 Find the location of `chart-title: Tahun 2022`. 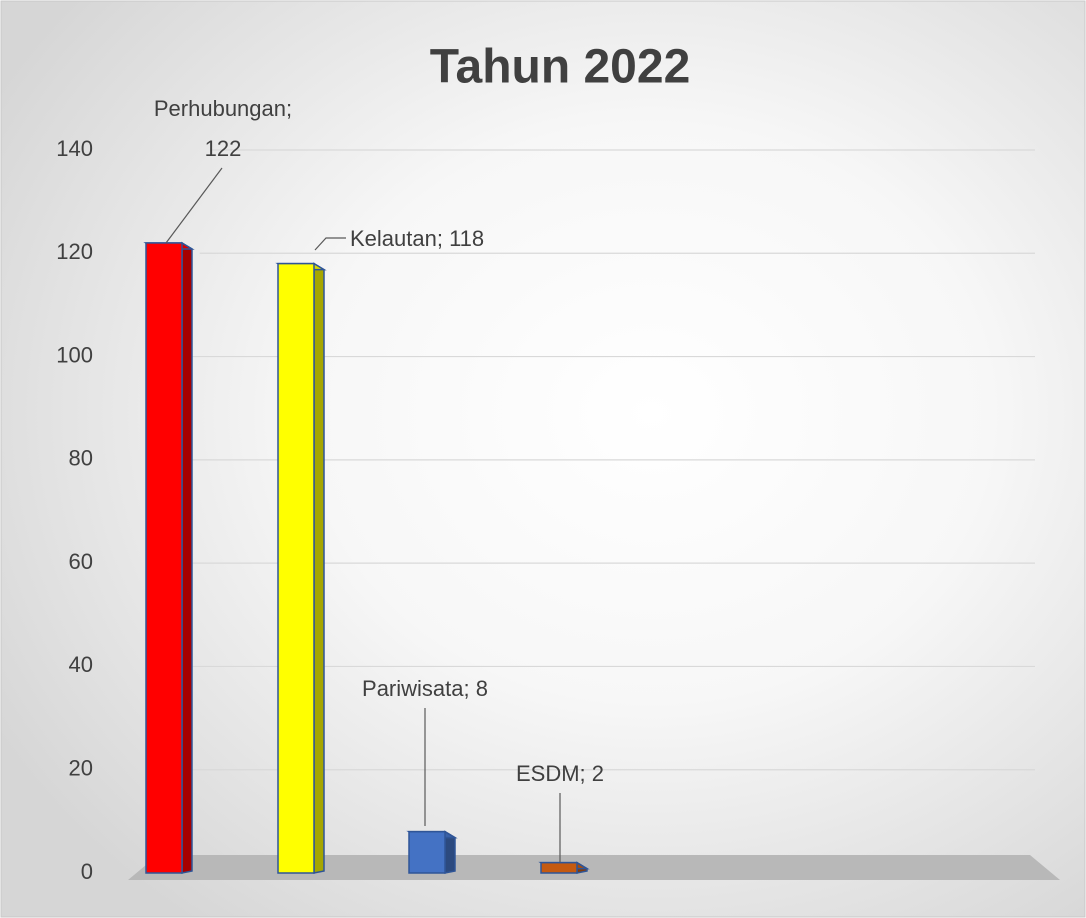

chart-title: Tahun 2022 is located at coordinates (560, 67).